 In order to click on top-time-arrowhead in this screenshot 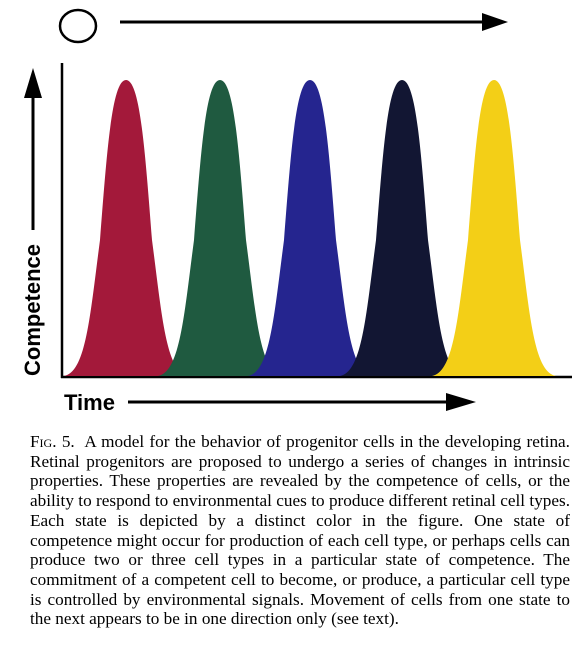, I will do `click(495, 22)`.